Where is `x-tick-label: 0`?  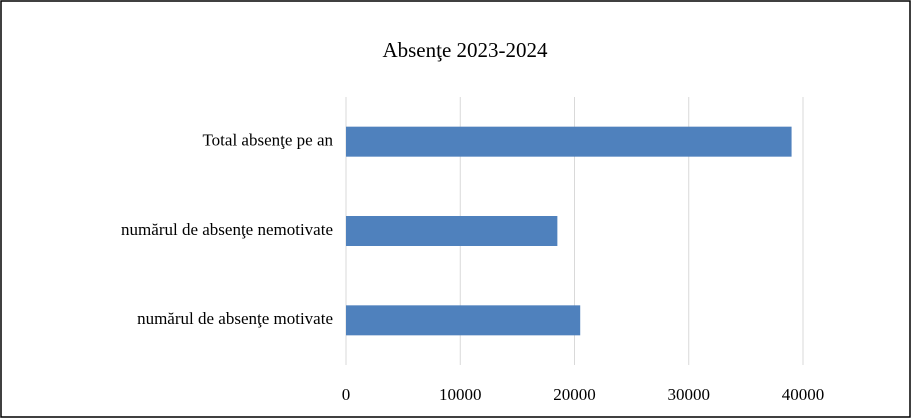 x-tick-label: 0 is located at coordinates (346, 394).